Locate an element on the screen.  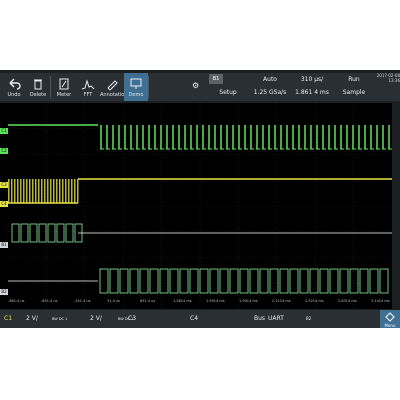
bus-b2-decode is located at coordinates (198, 281).